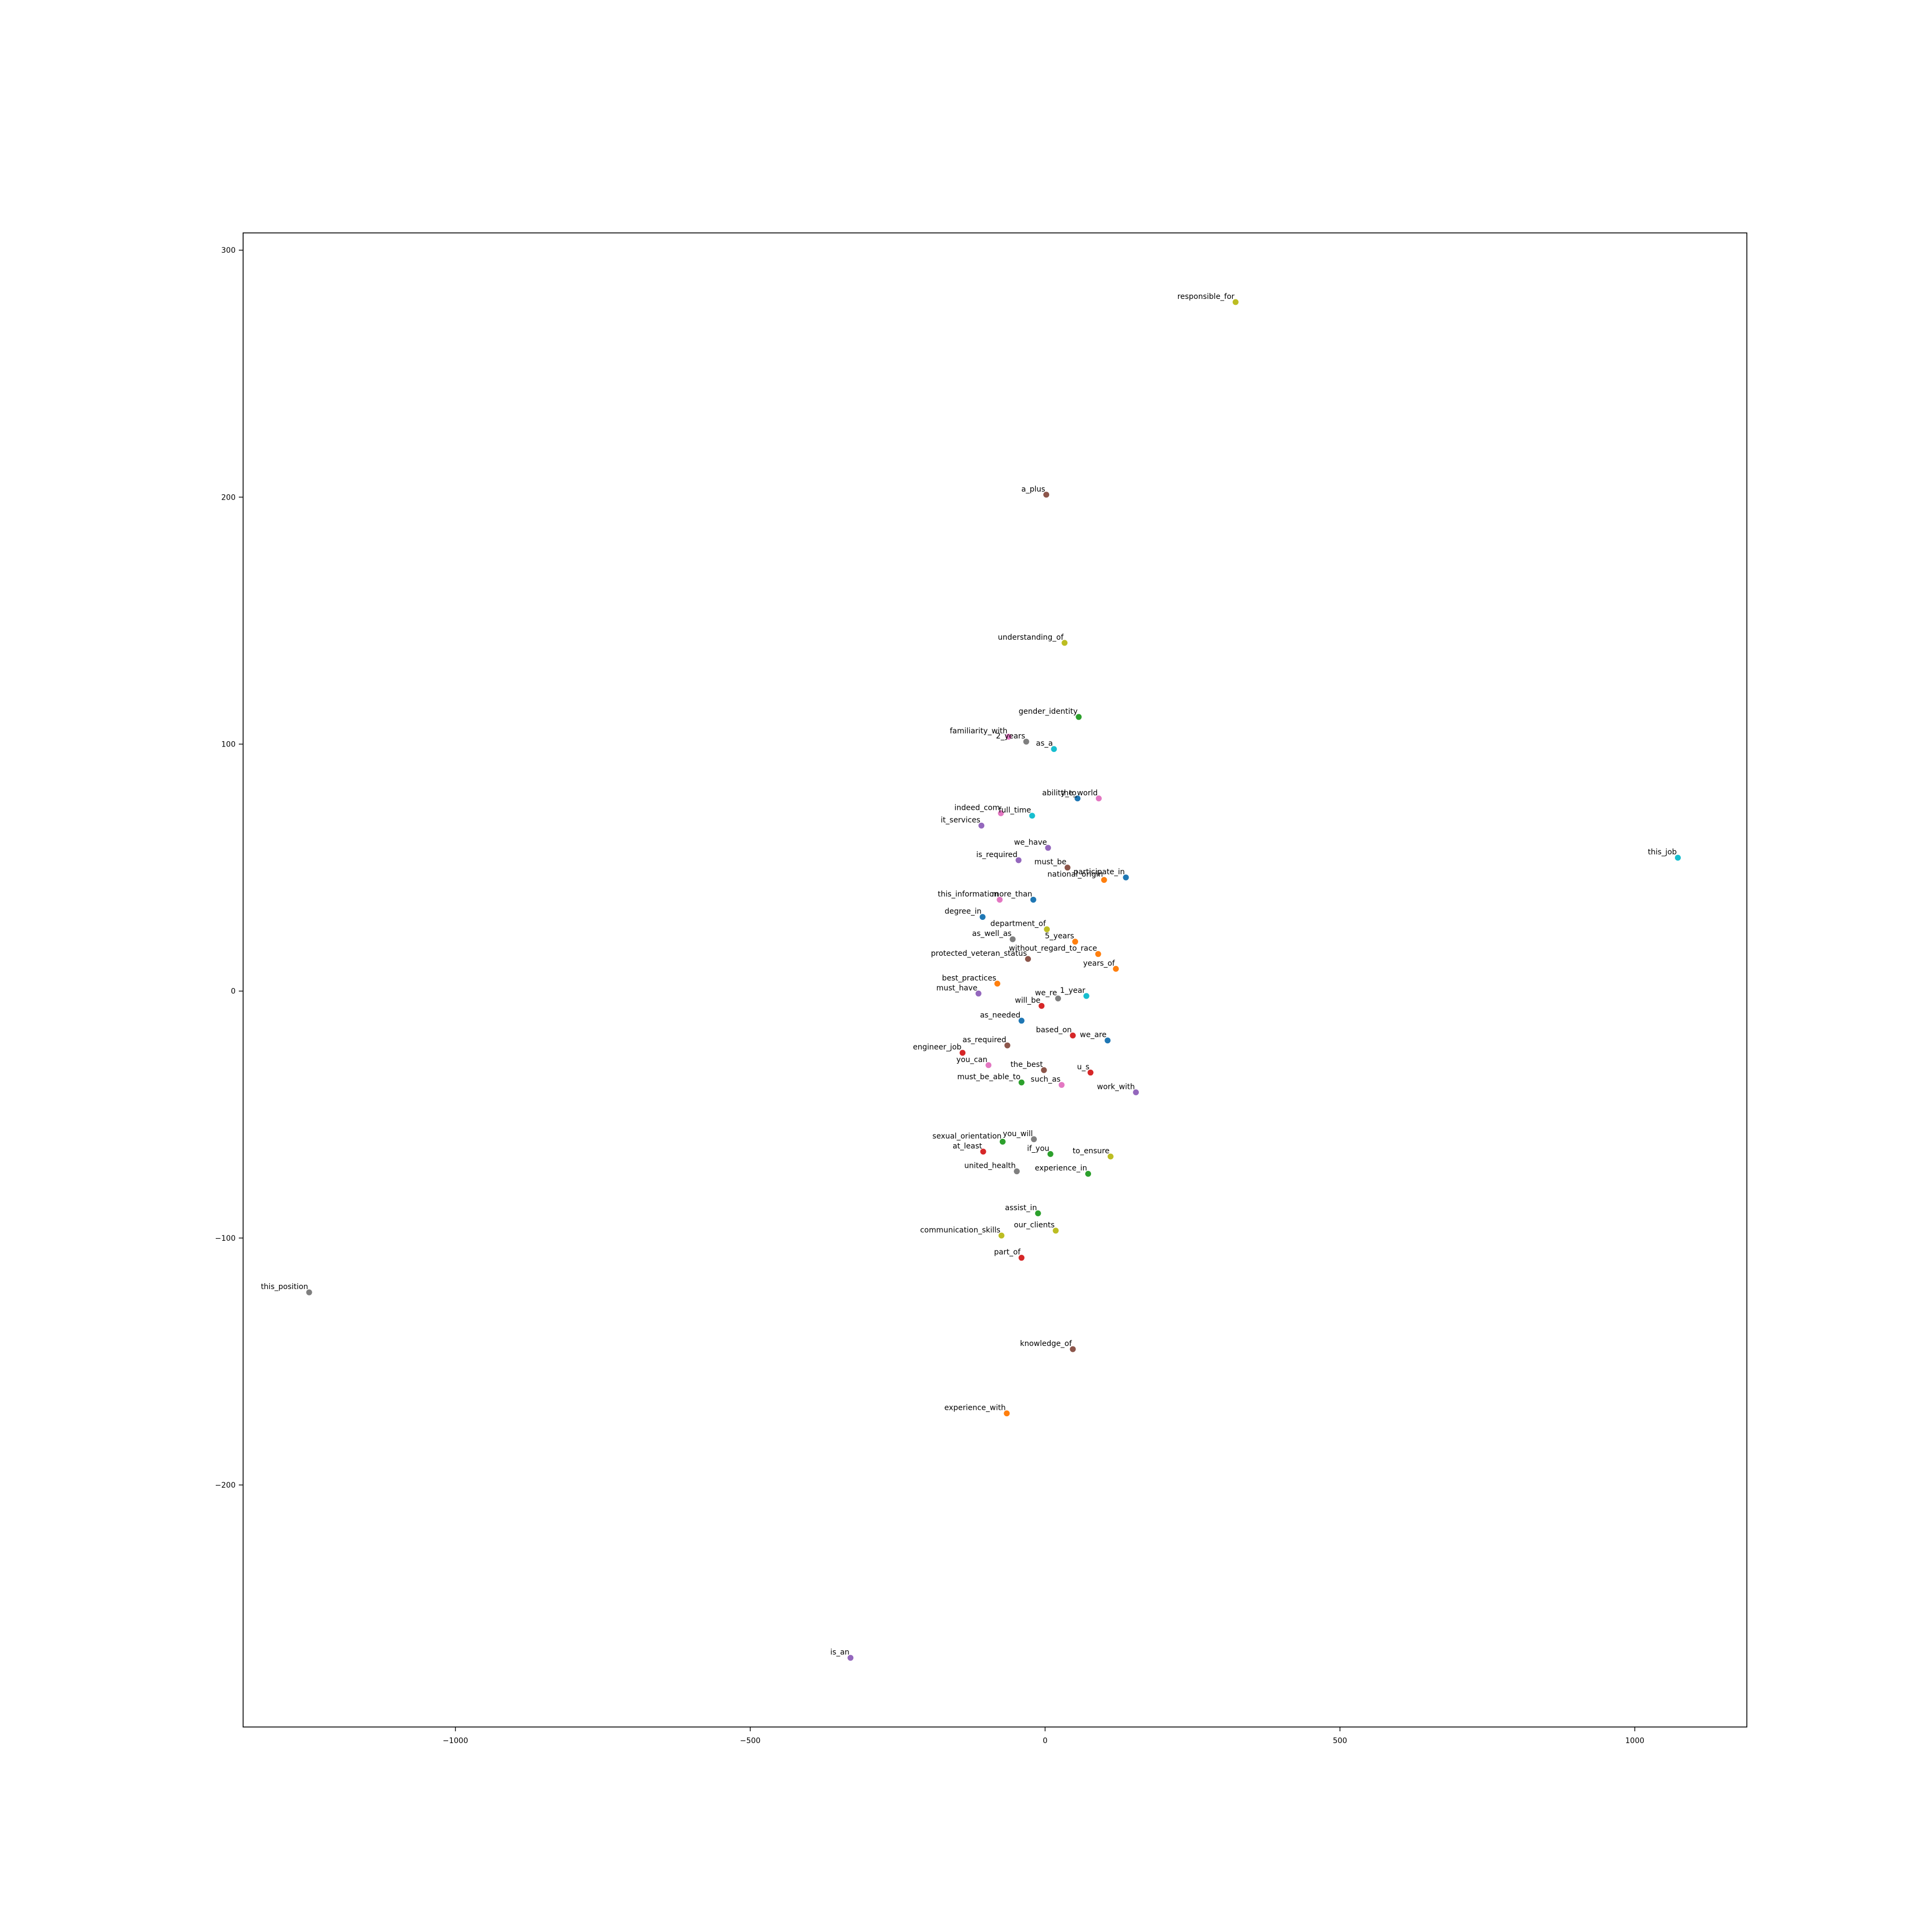  Describe the element at coordinates (1053, 949) in the screenshot. I see `point-label: without_regard_to_race` at that location.